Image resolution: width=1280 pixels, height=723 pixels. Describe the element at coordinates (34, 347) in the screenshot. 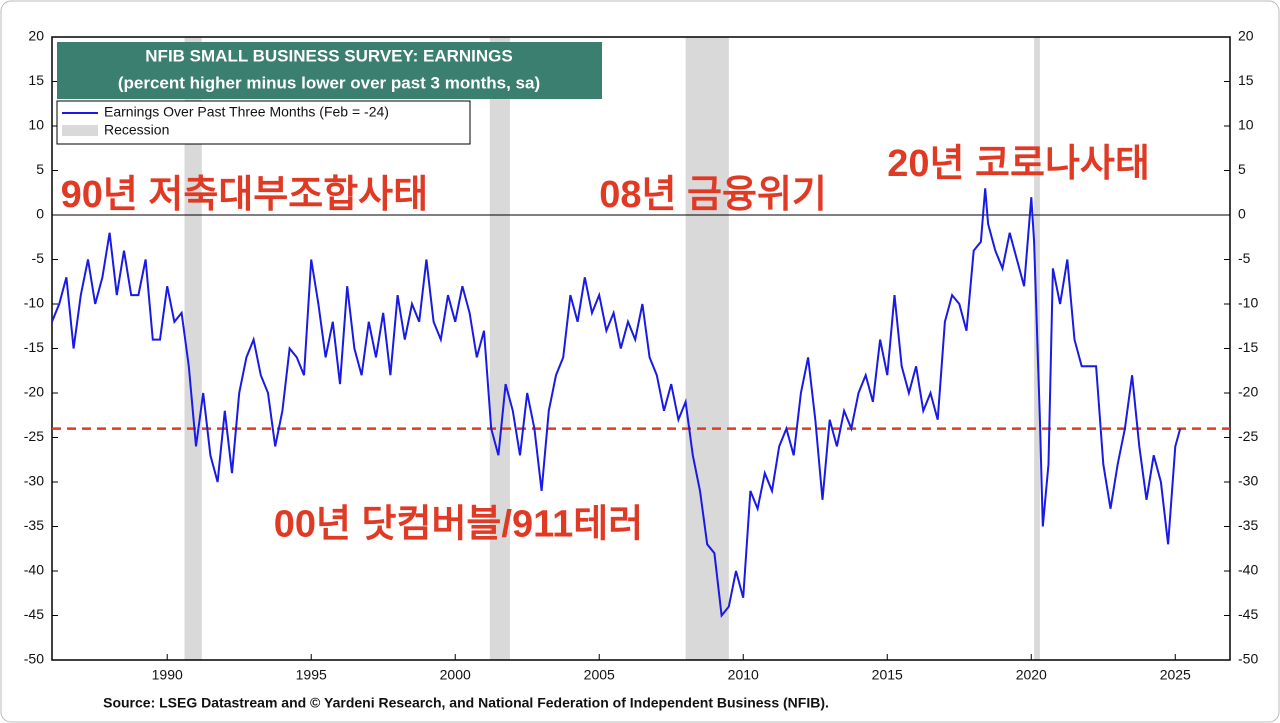

I see `y-tick-label: -15` at that location.